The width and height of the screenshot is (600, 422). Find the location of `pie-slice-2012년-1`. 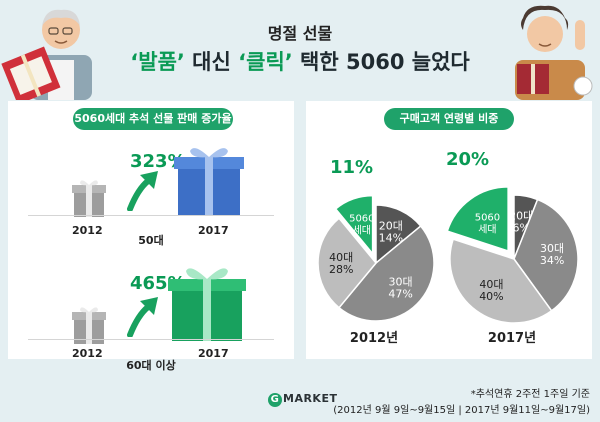

pie-slice-2012년-1 is located at coordinates (398, 234).